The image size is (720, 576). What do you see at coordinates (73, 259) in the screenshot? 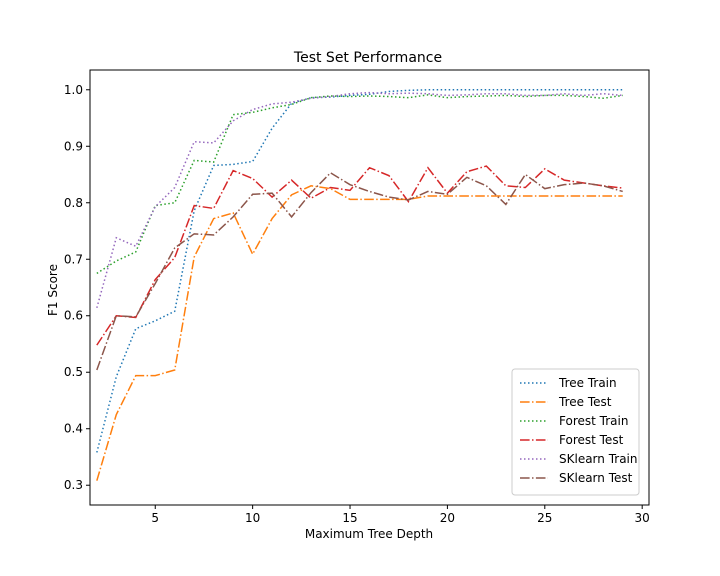
I see `y-tick-label: 0.7` at bounding box center [73, 259].